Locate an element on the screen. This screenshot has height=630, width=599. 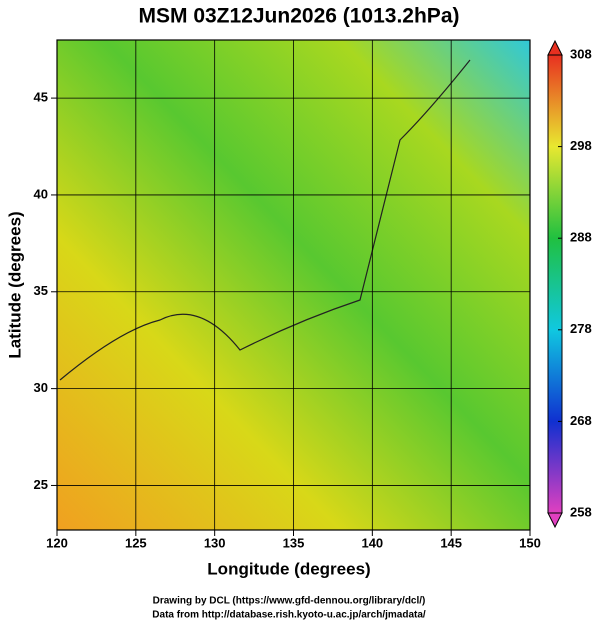
x-tick-label: 150 is located at coordinates (530, 542).